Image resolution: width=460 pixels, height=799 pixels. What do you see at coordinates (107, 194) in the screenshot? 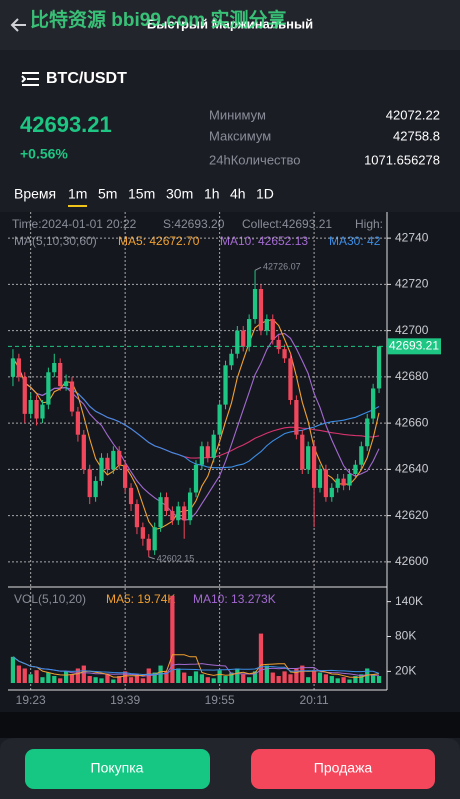
I see `timeframe-tab: 5m` at bounding box center [107, 194].